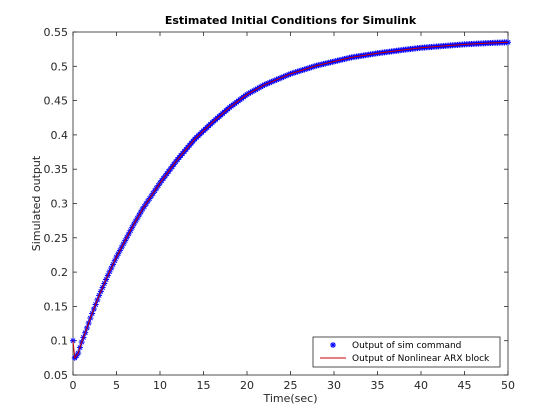 Image resolution: width=560 pixels, height=420 pixels. Describe the element at coordinates (60, 135) in the screenshot. I see `y-tick-label: 0.4` at that location.